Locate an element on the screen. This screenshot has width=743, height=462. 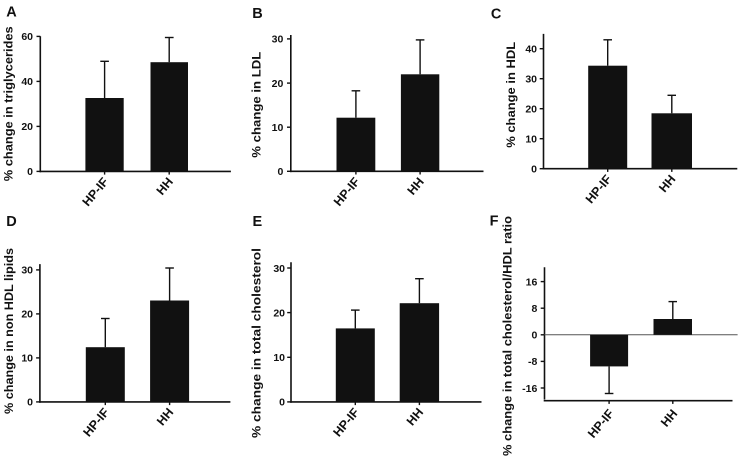
svg-text: 8 is located at coordinates (534, 309).